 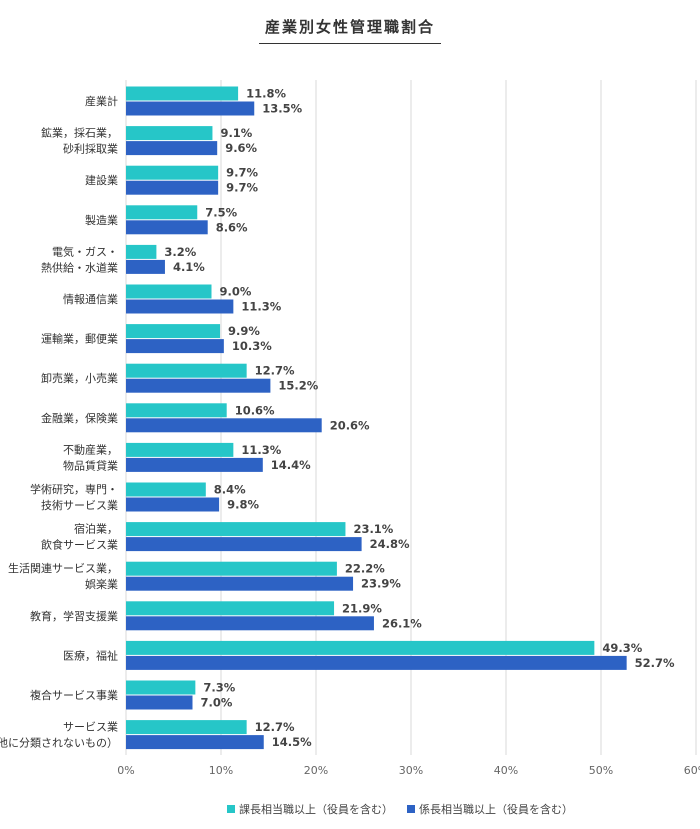 I want to click on category-label: 産業計, so click(x=101, y=101).